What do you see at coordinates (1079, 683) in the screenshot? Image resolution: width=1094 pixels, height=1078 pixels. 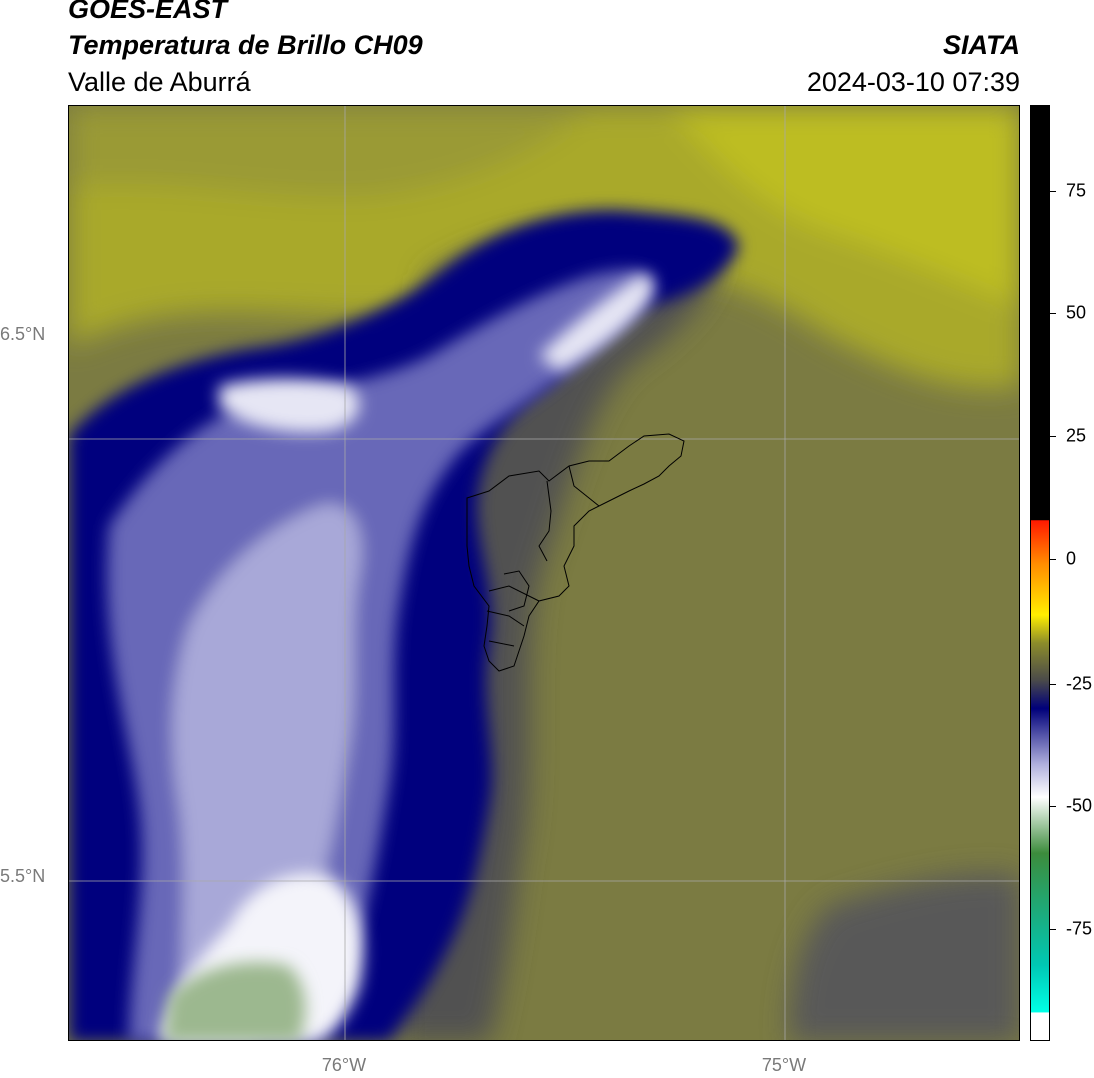 I see `colorbar-tick-label: -25` at bounding box center [1079, 683].